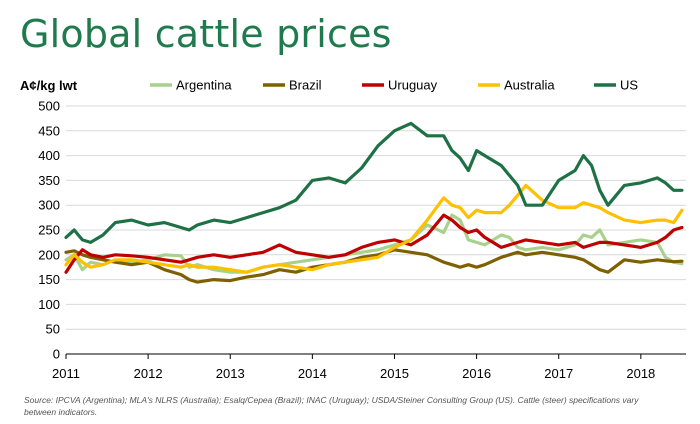  I want to click on y-tick-label: 150, so click(49, 279).